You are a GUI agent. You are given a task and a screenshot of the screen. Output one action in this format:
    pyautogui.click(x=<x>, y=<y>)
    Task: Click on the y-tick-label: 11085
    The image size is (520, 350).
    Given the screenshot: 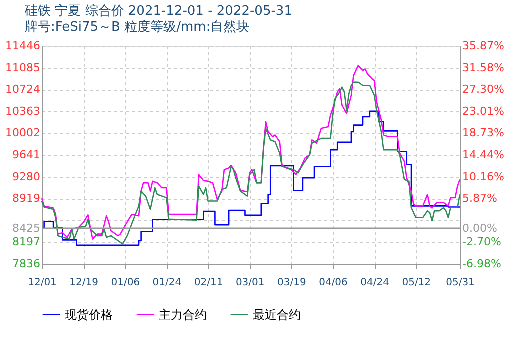 What is the action you would take?
    pyautogui.click(x=23, y=67)
    